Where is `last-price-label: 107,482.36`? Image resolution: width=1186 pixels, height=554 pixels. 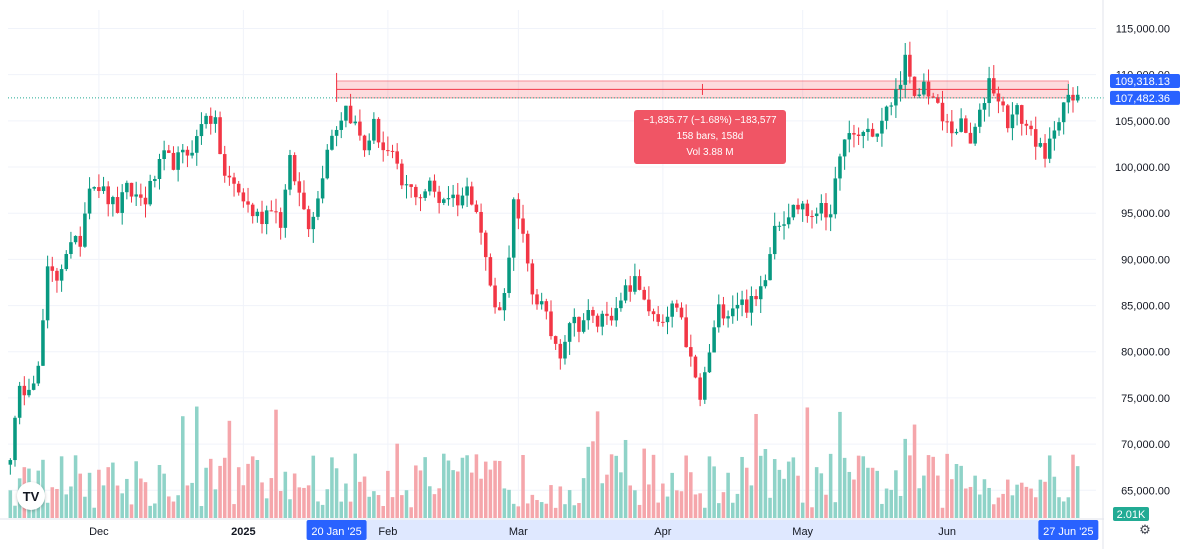
last-price-label: 107,482.36 is located at coordinates (1142, 99).